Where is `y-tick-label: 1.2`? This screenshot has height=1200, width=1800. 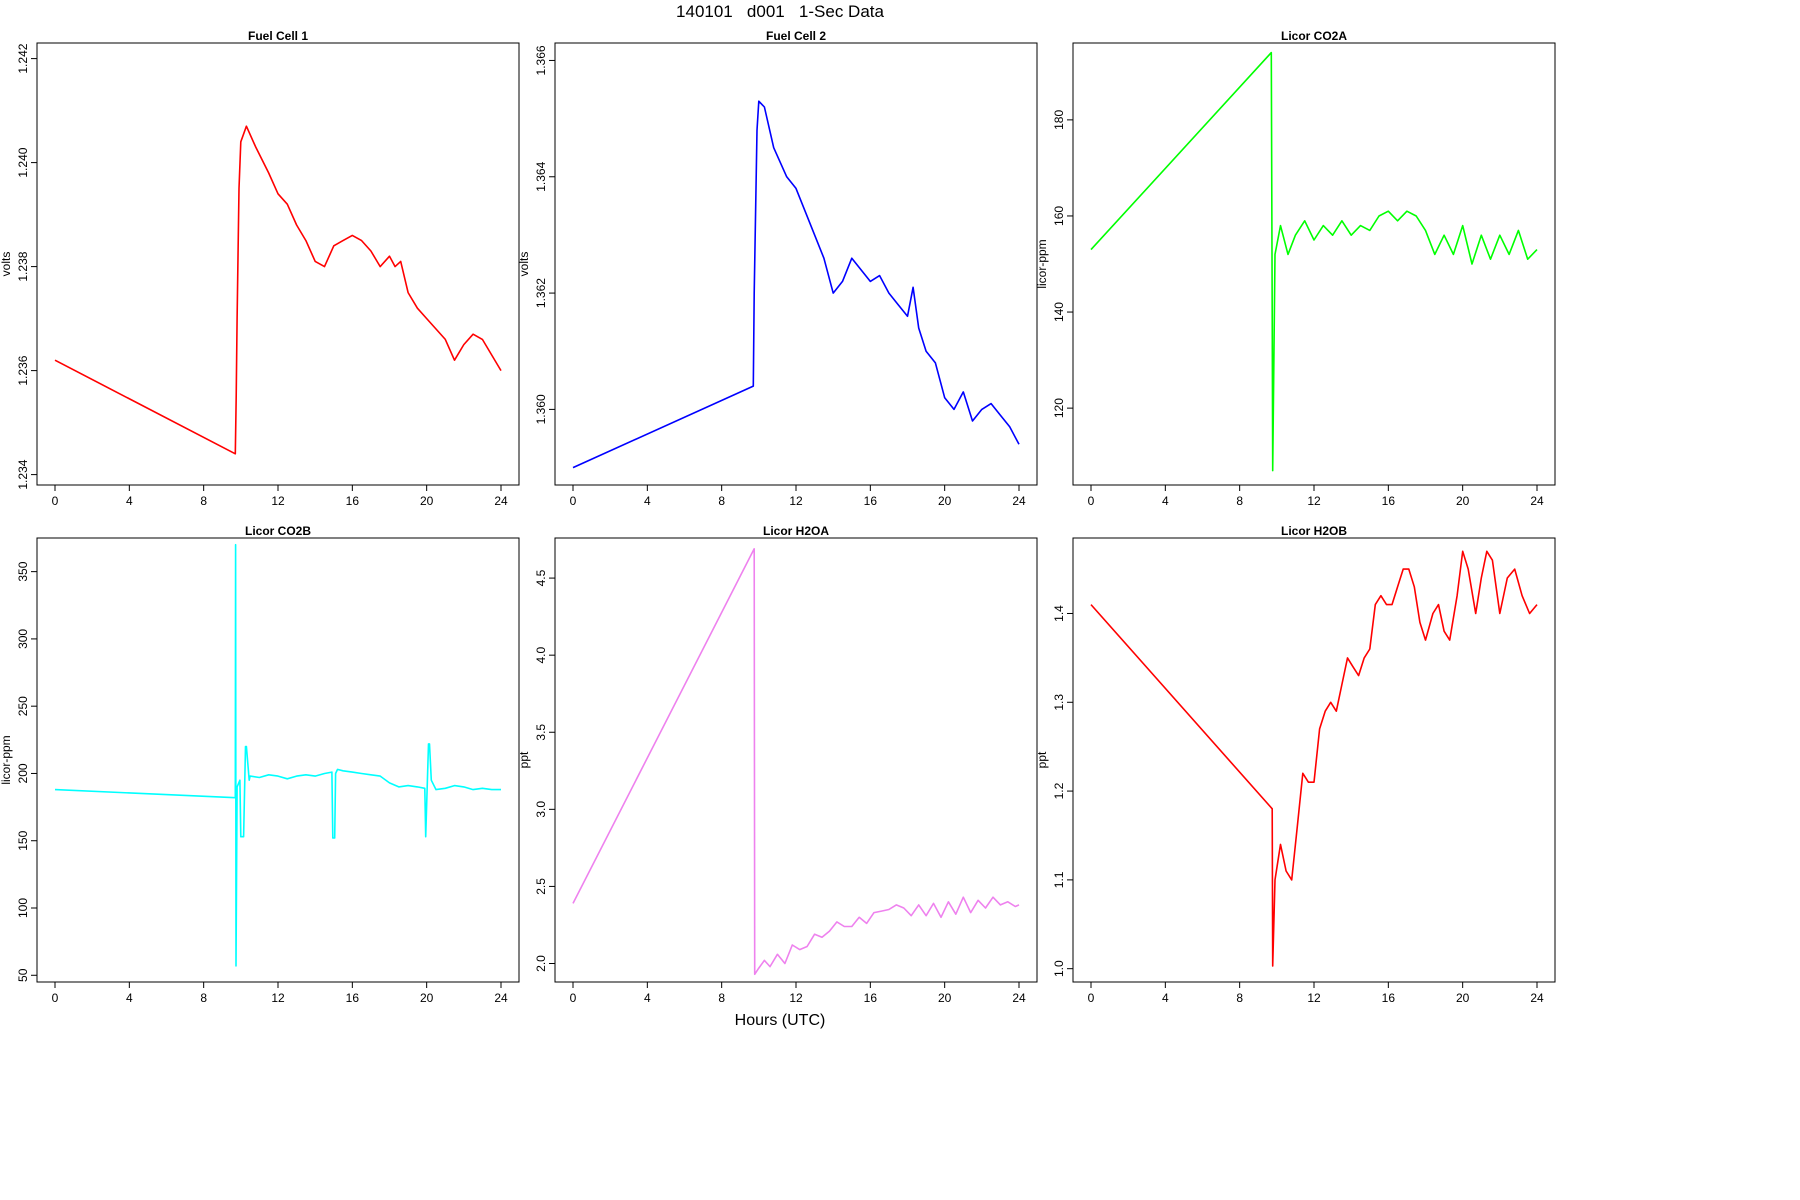 y-tick-label: 1.2 is located at coordinates (1059, 790).